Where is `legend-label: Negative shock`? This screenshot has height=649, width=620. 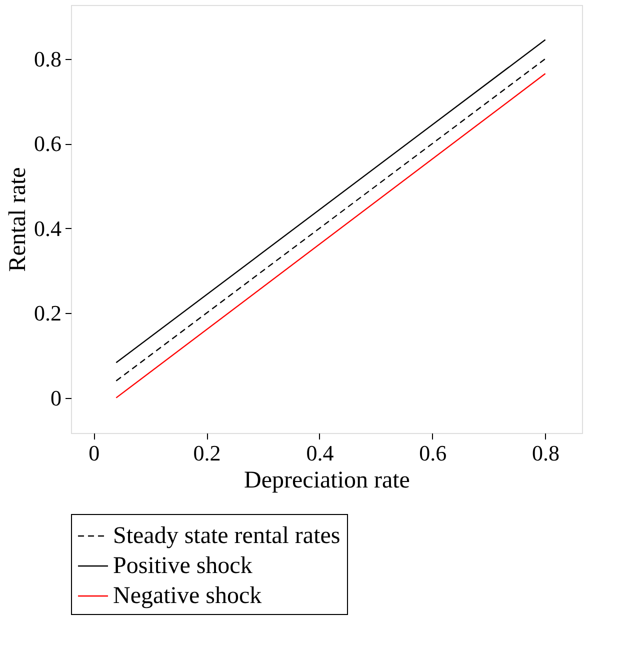 legend-label: Negative shock is located at coordinates (187, 596).